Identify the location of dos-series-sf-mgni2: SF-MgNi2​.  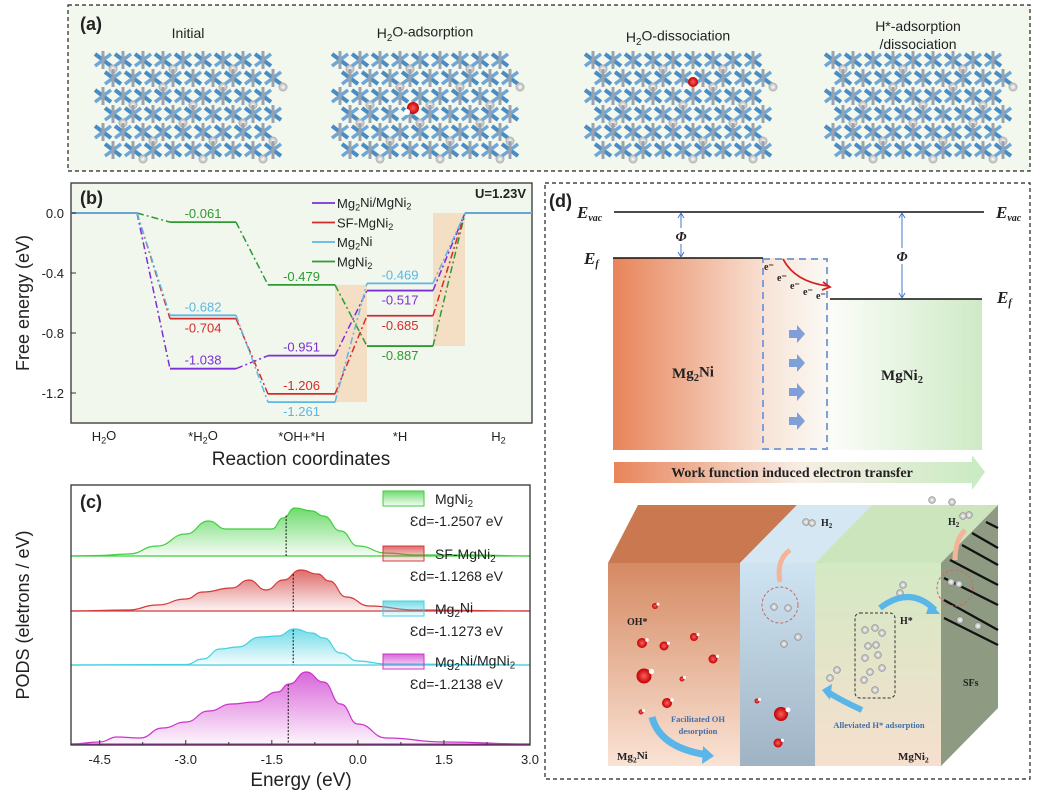
(300, 578).